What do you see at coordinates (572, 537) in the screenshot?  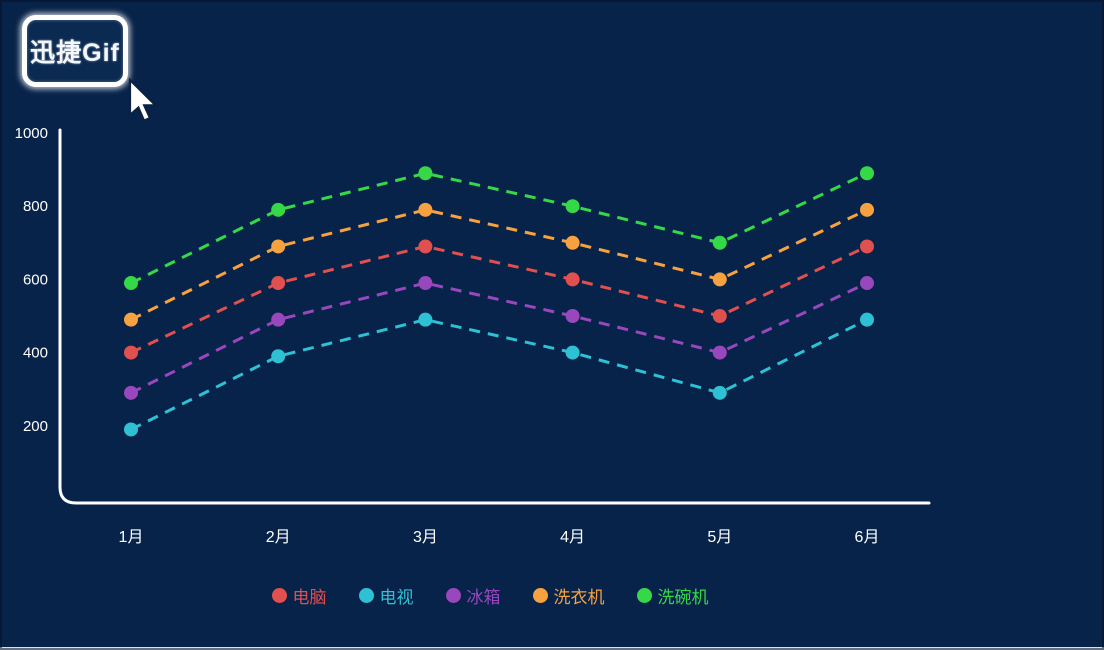 I see `x-axis-tick-label: 4月` at bounding box center [572, 537].